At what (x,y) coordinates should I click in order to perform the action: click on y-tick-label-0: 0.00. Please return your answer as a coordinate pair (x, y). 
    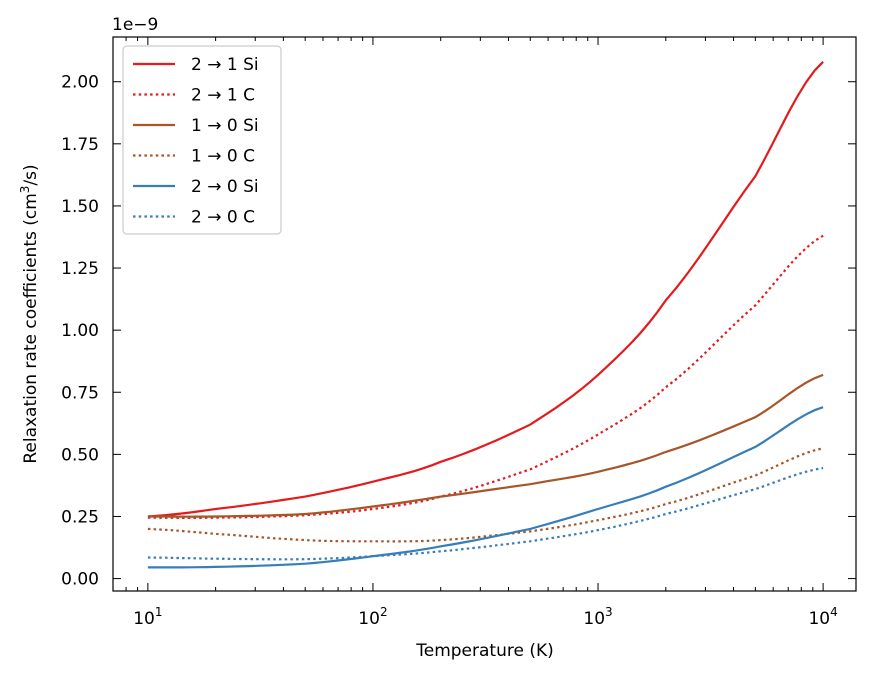
    Looking at the image, I should click on (80, 580).